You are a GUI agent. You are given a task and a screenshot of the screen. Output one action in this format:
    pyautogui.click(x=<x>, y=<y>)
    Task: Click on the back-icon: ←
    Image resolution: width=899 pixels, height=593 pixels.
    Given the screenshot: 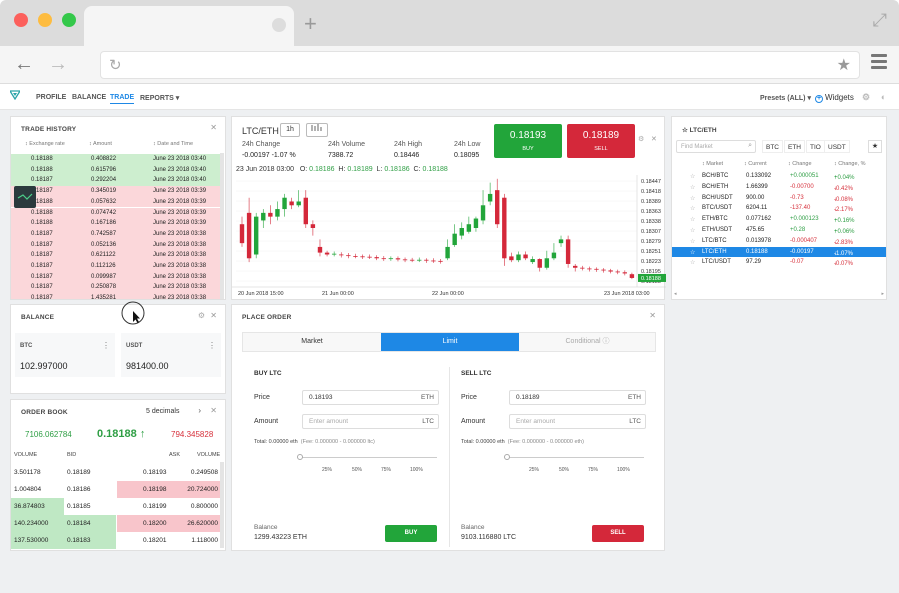 What is the action you would take?
    pyautogui.click(x=24, y=64)
    